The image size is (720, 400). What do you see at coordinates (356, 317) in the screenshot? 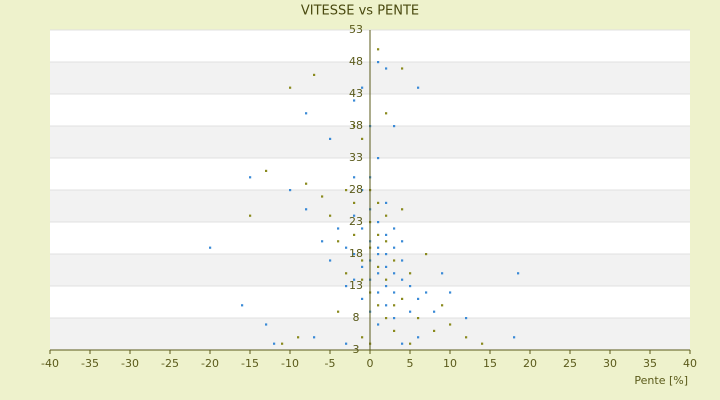
I see `y-tick-label: 8` at bounding box center [356, 317].